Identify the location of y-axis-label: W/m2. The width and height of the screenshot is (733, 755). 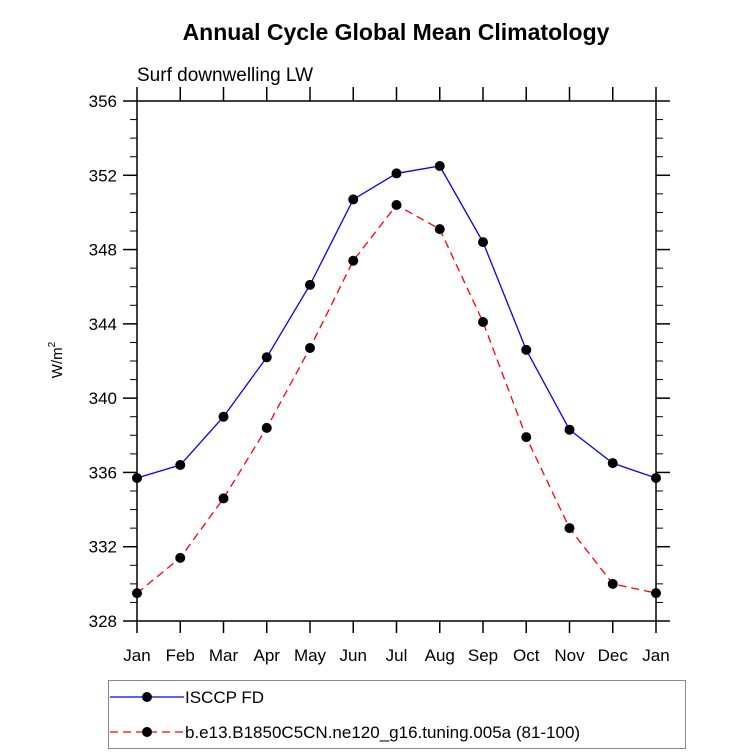
(56, 359).